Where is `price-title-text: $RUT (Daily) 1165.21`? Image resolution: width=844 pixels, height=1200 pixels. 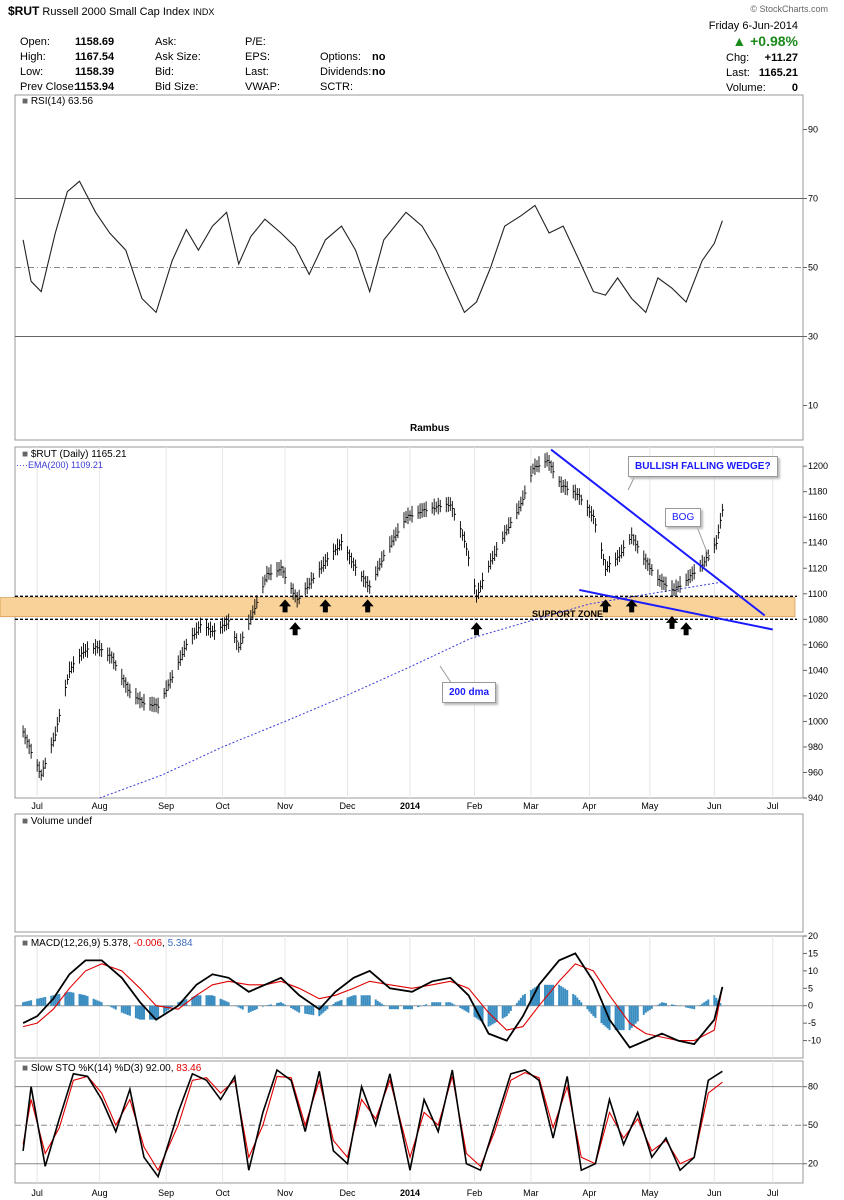
price-title-text: $RUT (Daily) 1165.21 is located at coordinates (78, 454).